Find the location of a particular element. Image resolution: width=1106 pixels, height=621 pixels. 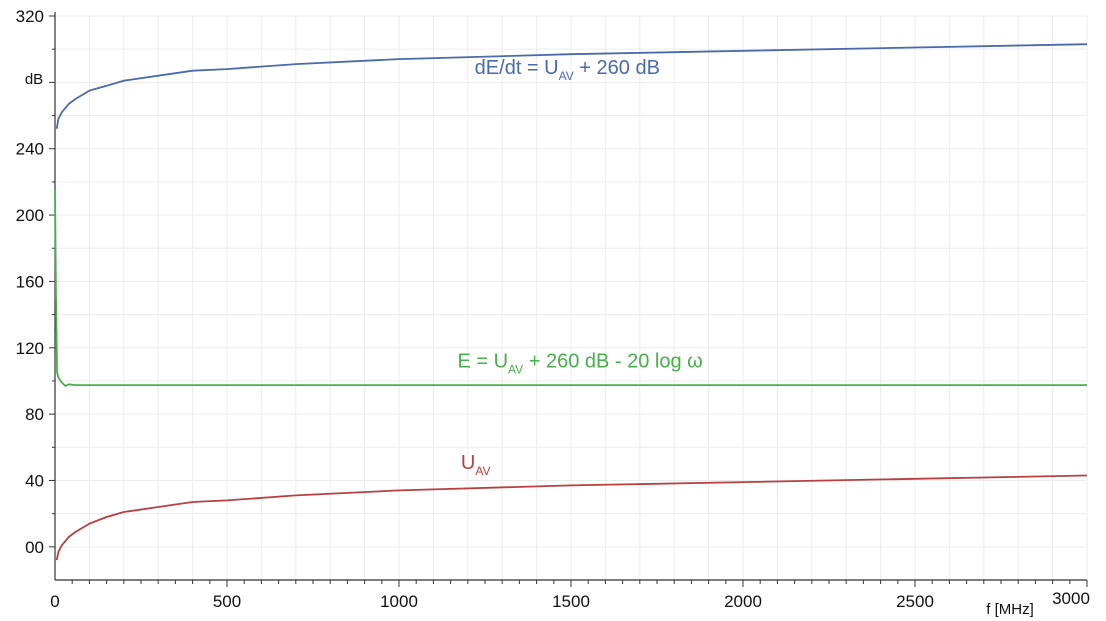

series-label-0: dE/dt = UAV + 260 dB is located at coordinates (567, 70).